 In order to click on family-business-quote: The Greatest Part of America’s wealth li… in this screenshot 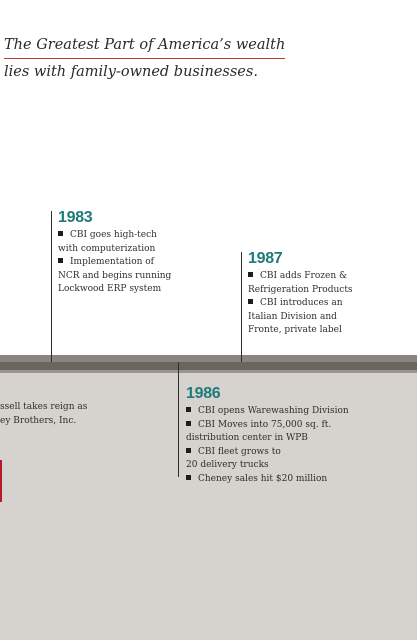, I will do `click(169, 59)`.